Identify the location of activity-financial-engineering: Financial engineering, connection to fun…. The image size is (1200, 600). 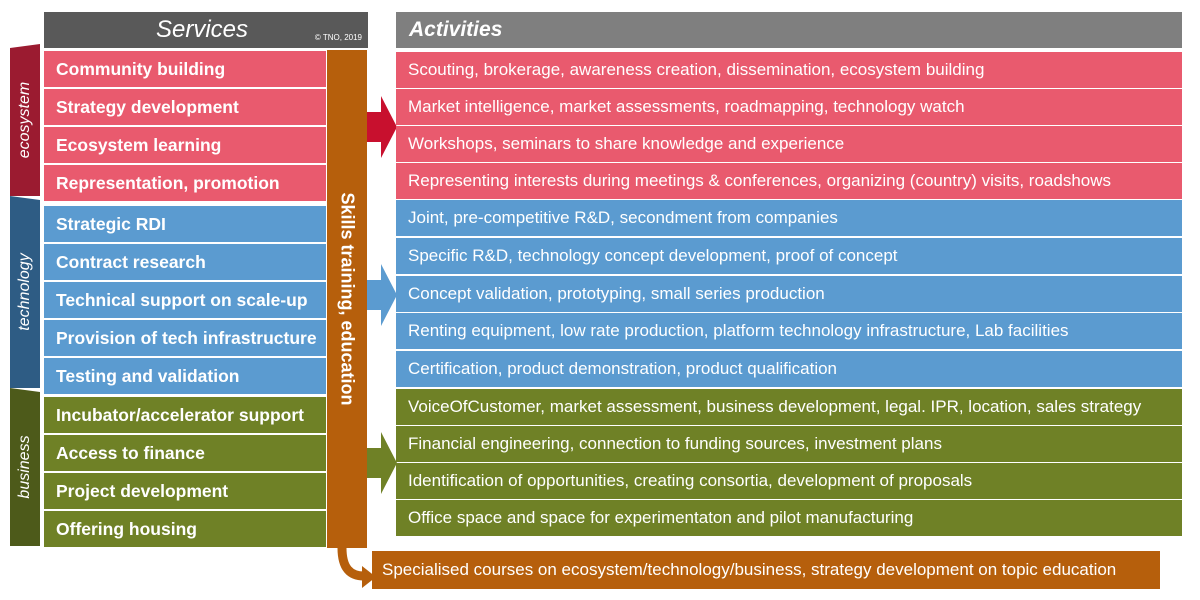
(789, 444).